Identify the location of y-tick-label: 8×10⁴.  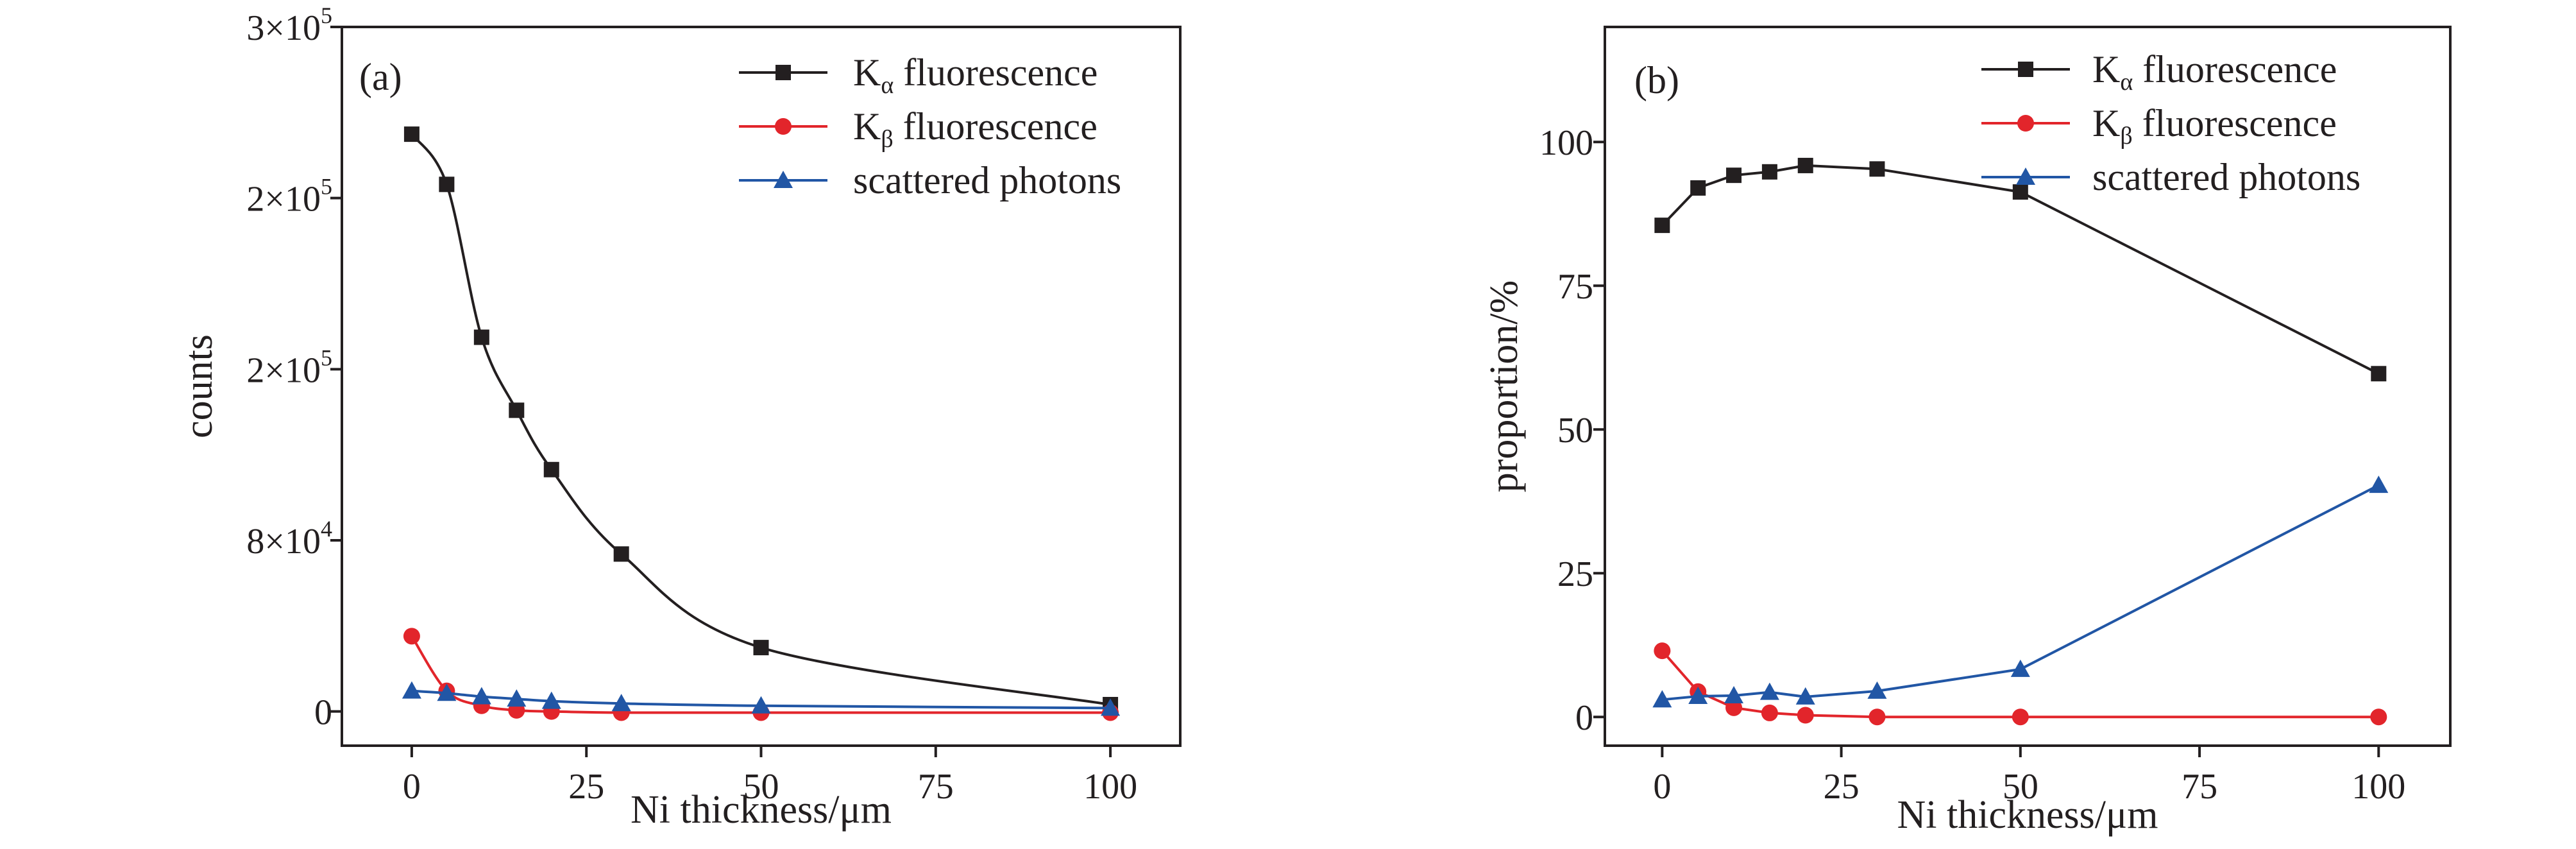
(289, 539).